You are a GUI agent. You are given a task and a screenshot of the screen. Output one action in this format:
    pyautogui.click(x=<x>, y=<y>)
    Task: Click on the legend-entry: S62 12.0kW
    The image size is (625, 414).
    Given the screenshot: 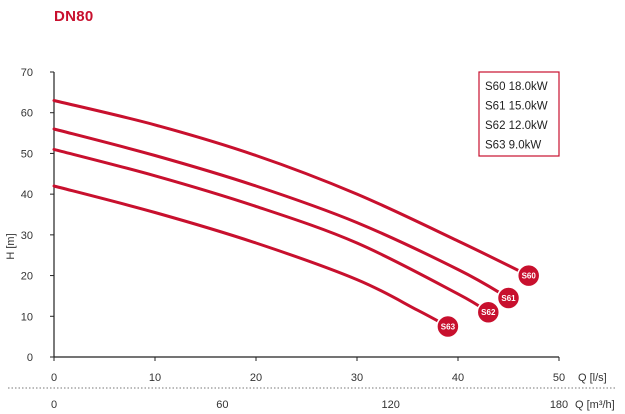 What is the action you would take?
    pyautogui.click(x=516, y=126)
    